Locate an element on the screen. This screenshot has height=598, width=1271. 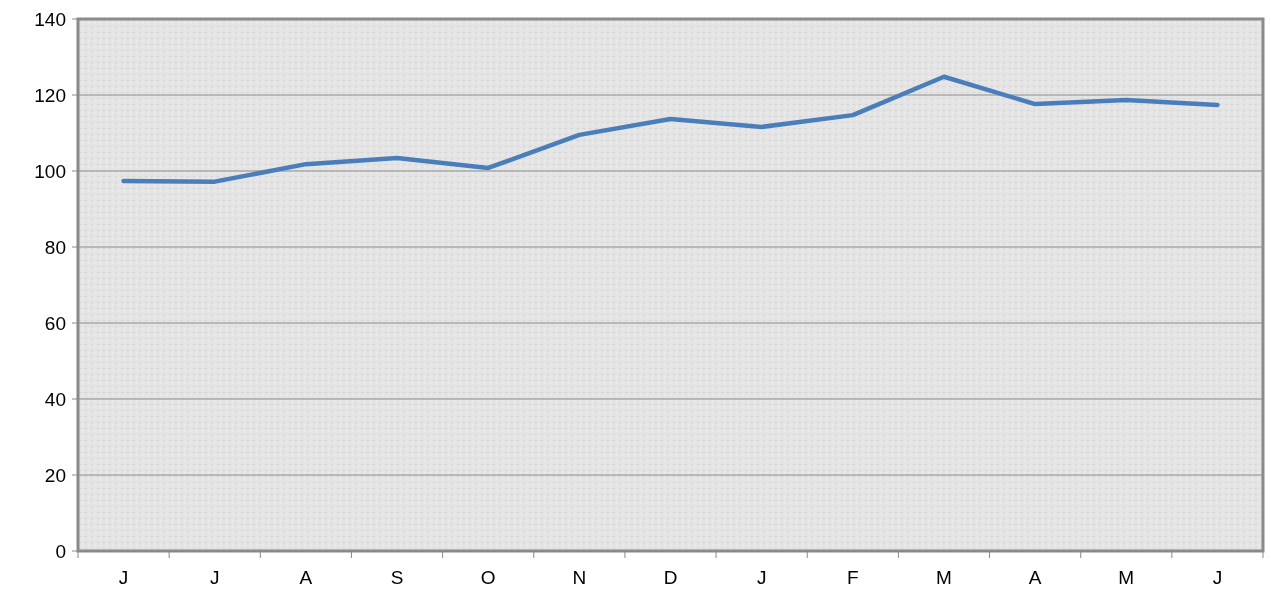
x-tick-label: S is located at coordinates (397, 577).